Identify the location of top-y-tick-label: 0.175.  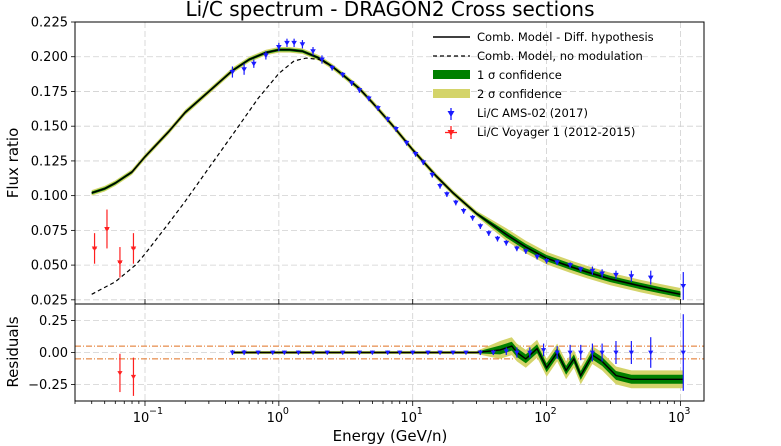
(49, 92).